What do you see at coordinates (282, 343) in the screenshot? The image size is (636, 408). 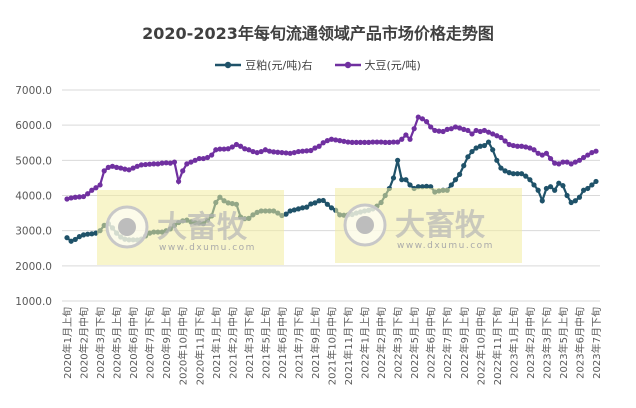 I see `x-tick-label: 2021年6月中旬` at bounding box center [282, 343].